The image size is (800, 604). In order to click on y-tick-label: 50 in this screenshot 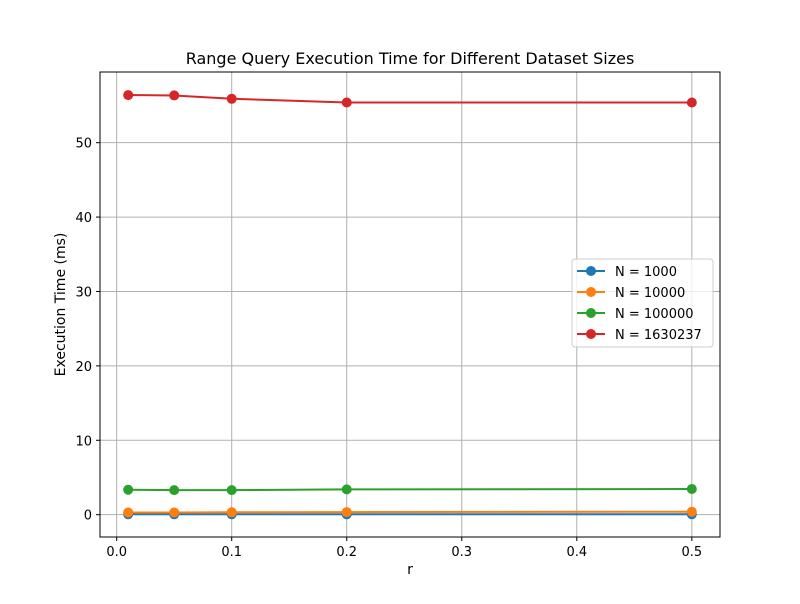, I will do `click(83, 144)`.